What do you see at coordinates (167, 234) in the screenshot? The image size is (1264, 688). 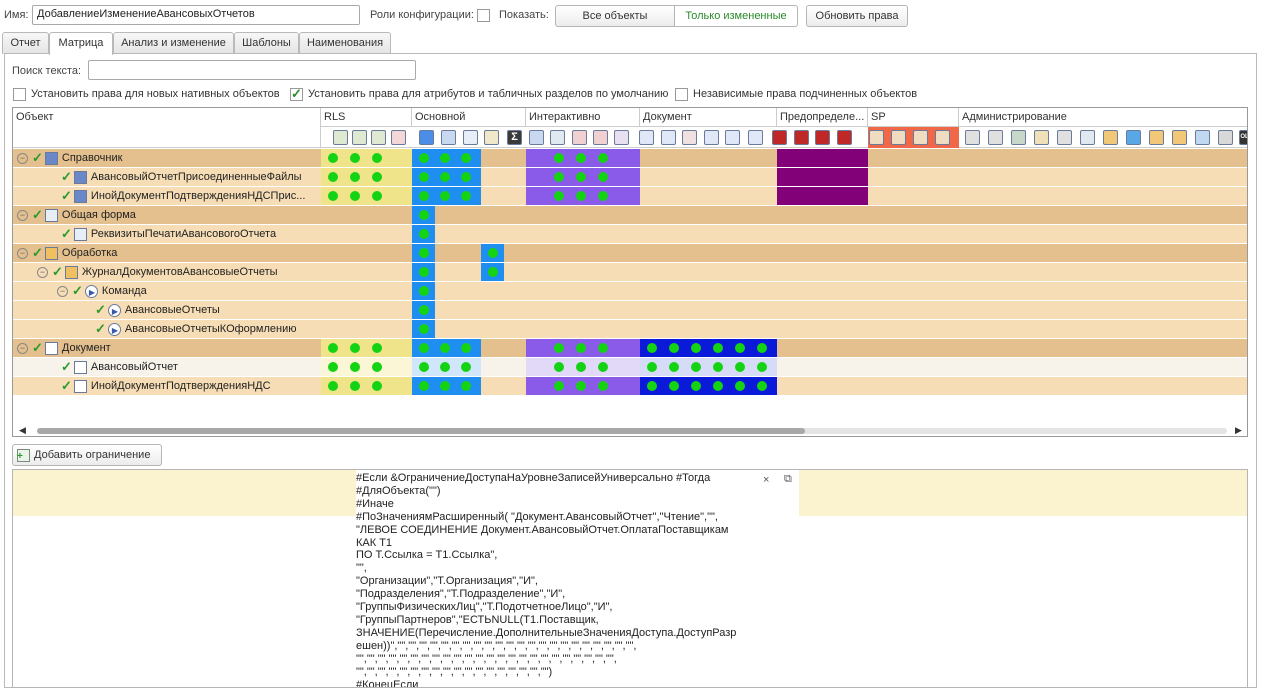 I see `tree-node: ✓ РеквизитыПечатиАвансовогоОтчета` at bounding box center [167, 234].